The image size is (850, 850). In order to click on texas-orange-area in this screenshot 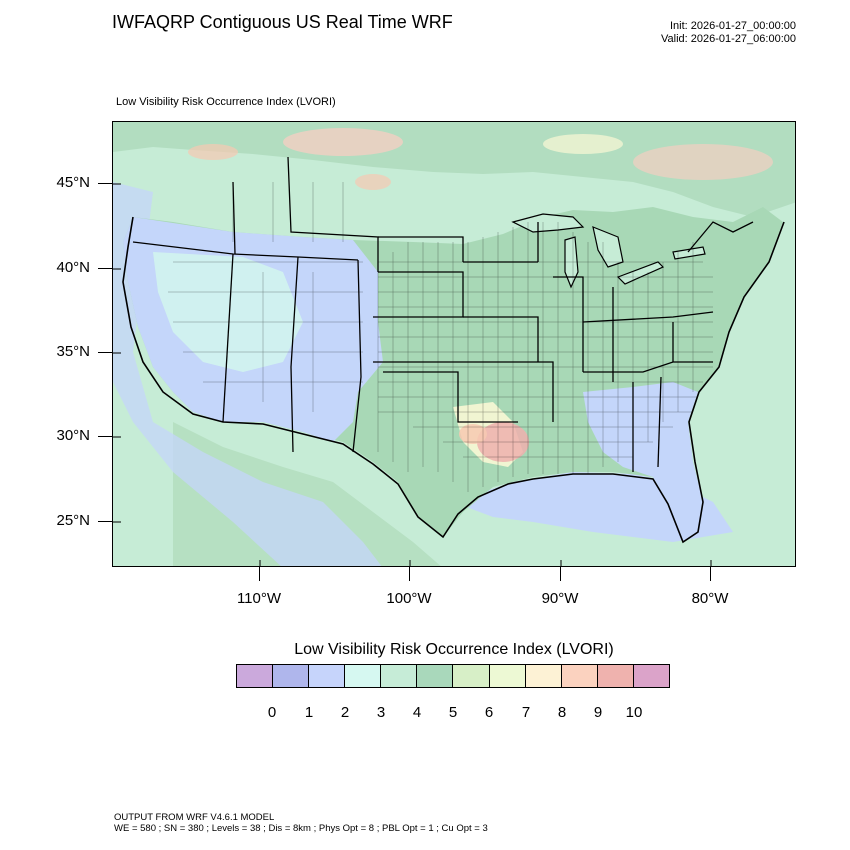, I will do `click(473, 434)`.